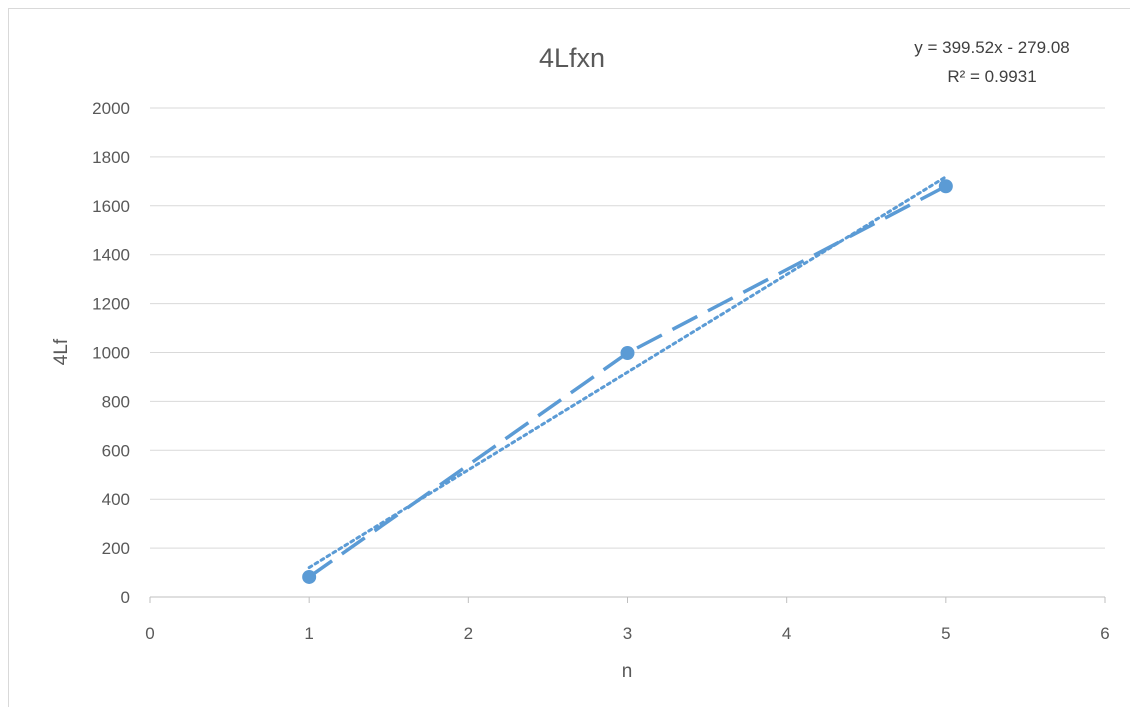  I want to click on trendline-r-squared: R² = 0.9931, so click(991, 76).